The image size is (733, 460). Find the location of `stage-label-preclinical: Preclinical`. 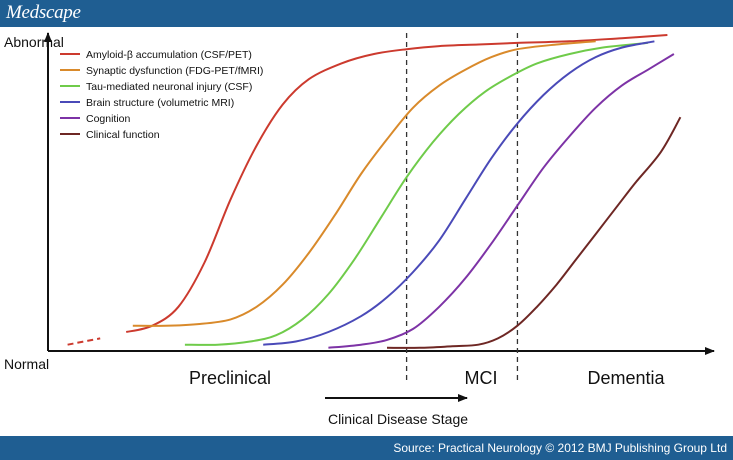

stage-label-preclinical: Preclinical is located at coordinates (230, 378).